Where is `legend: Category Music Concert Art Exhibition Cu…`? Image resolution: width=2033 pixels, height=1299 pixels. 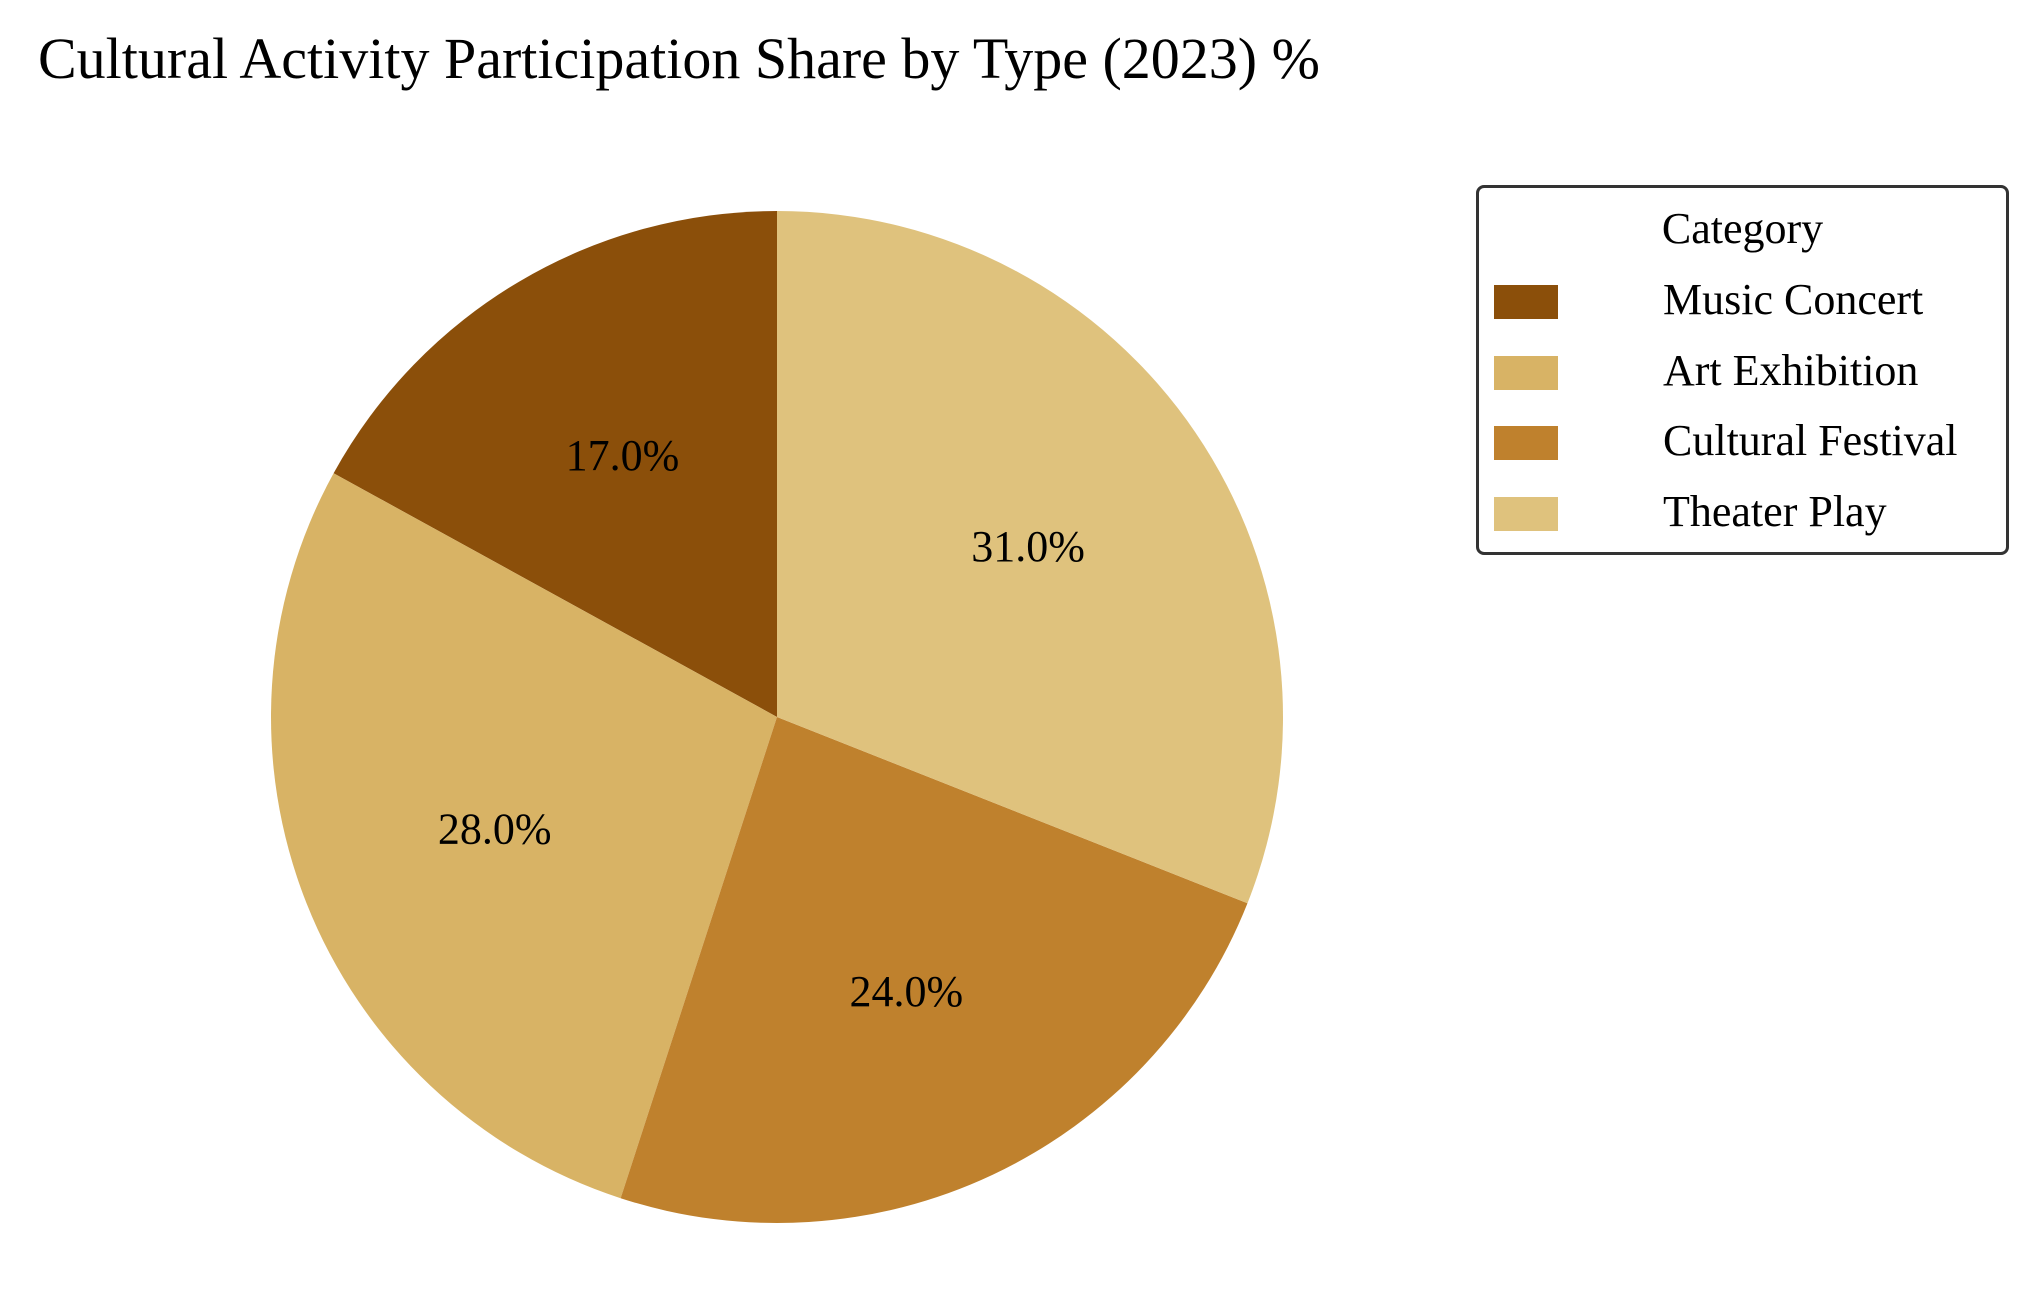 legend: Category Music Concert Art Exhibition Cu… is located at coordinates (1742, 370).